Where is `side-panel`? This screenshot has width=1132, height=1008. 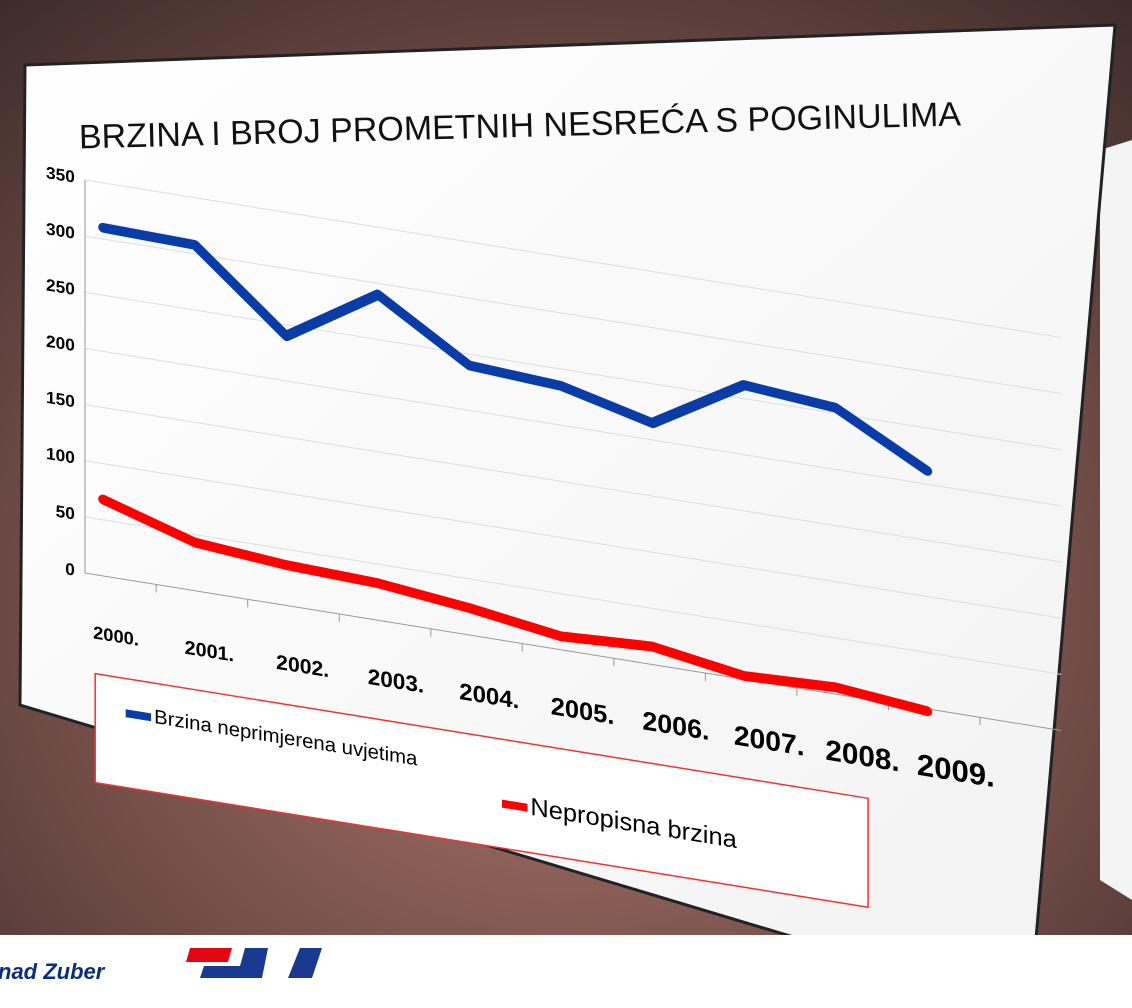
side-panel is located at coordinates (1116, 520).